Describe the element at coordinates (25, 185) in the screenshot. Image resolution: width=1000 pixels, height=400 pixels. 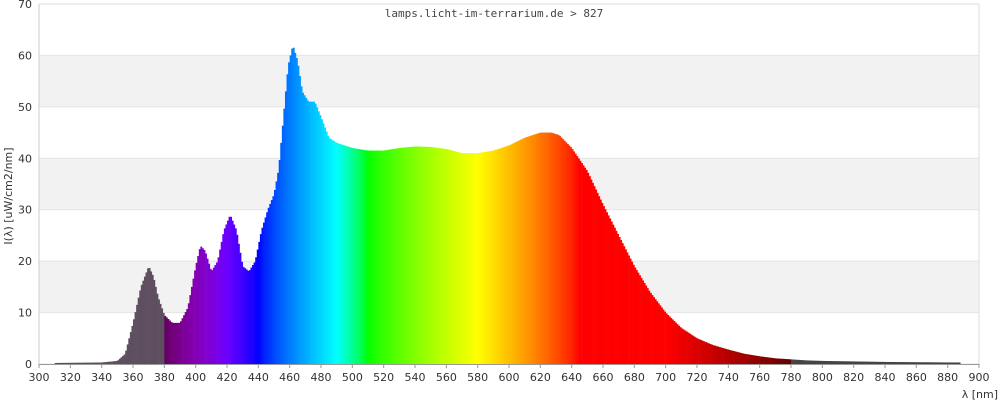
I see `y-tick-labels: 0 10 20 30 40 50 60 70` at that location.